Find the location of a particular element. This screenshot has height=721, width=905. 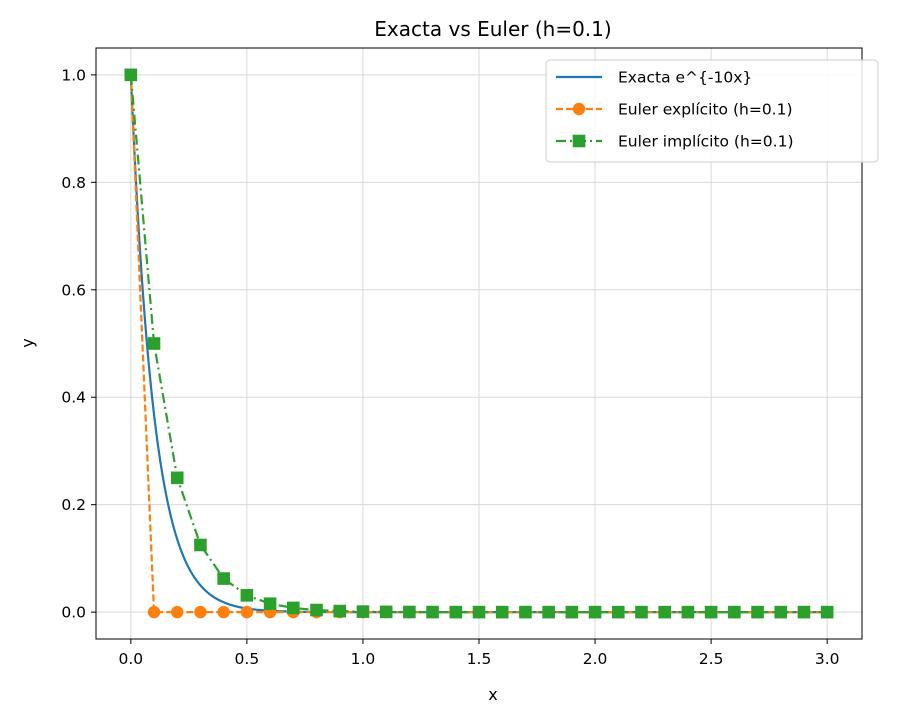

x-tick-label: 2.0 is located at coordinates (595, 659).